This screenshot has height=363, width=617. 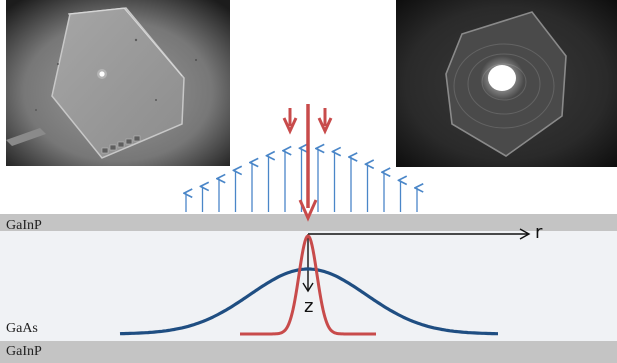 I want to click on pump-beam, so click(x=307, y=163).